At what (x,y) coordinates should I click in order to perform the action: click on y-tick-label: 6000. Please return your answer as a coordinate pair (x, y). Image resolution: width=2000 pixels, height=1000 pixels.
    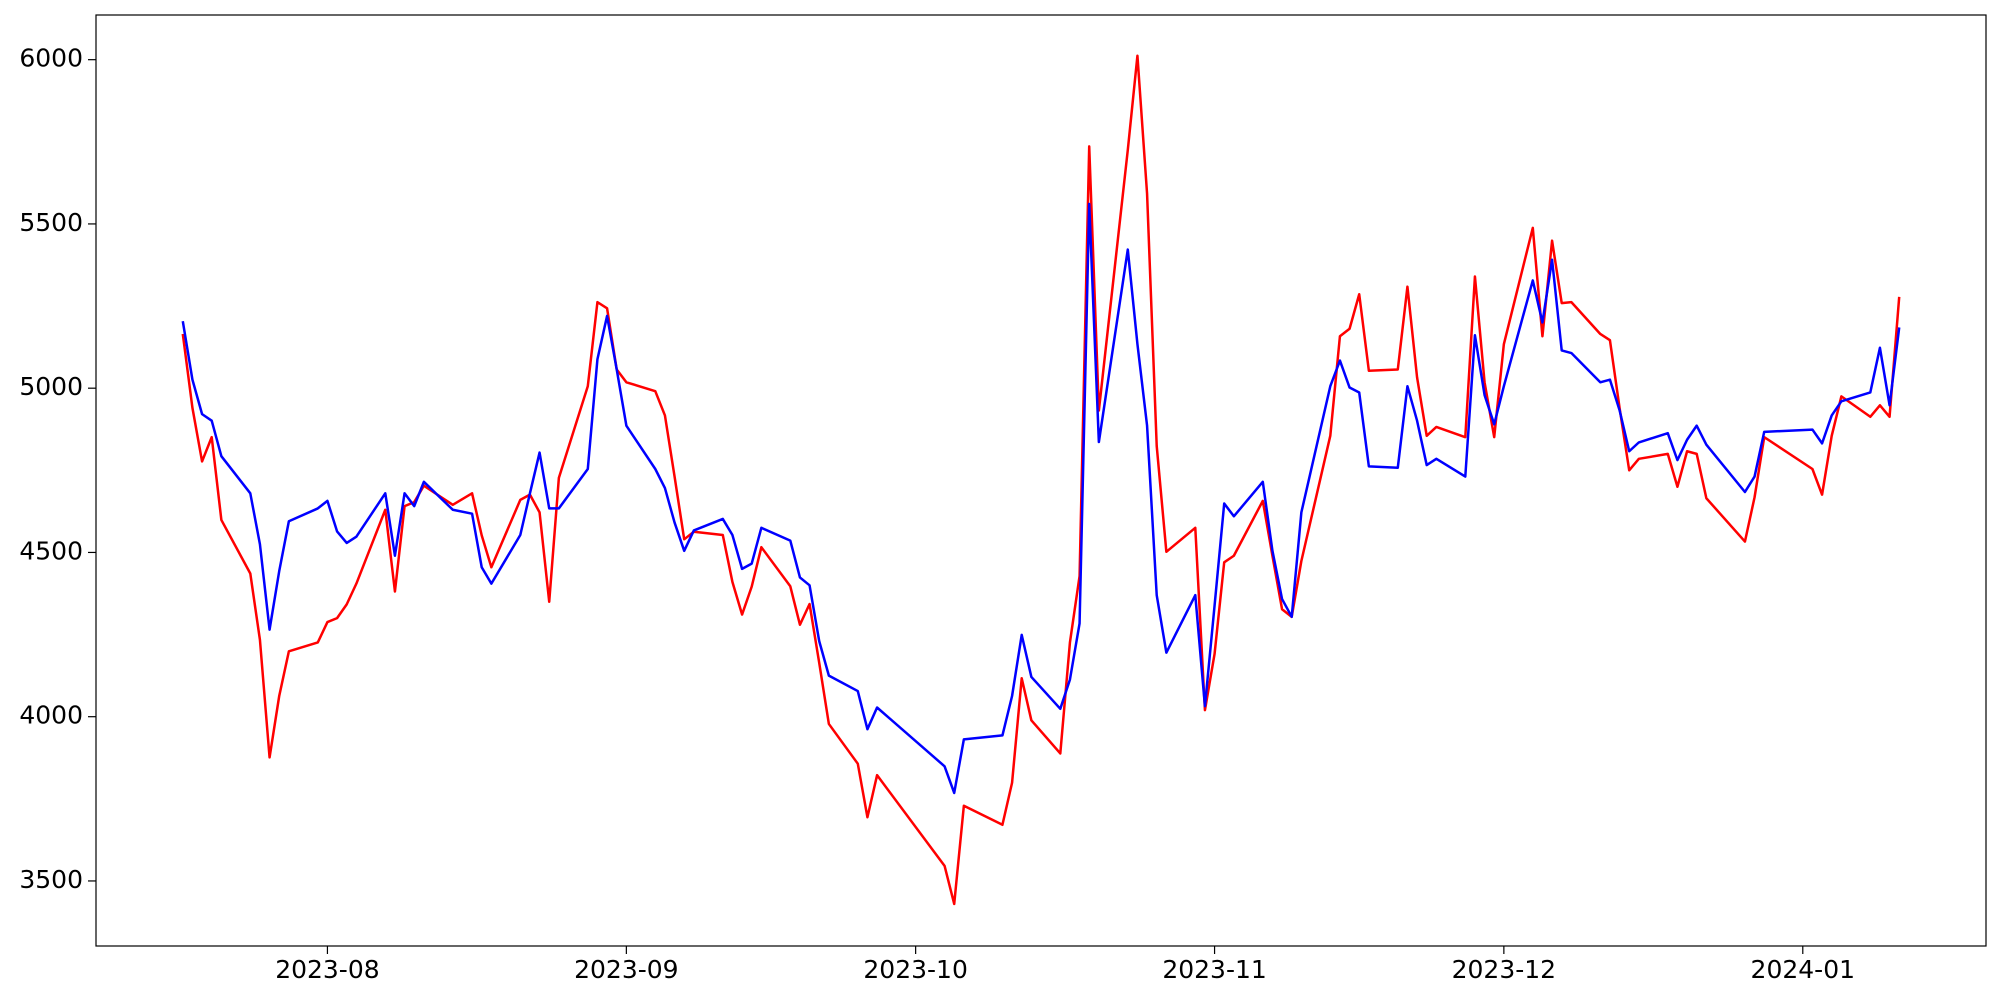
    Looking at the image, I should click on (51, 58).